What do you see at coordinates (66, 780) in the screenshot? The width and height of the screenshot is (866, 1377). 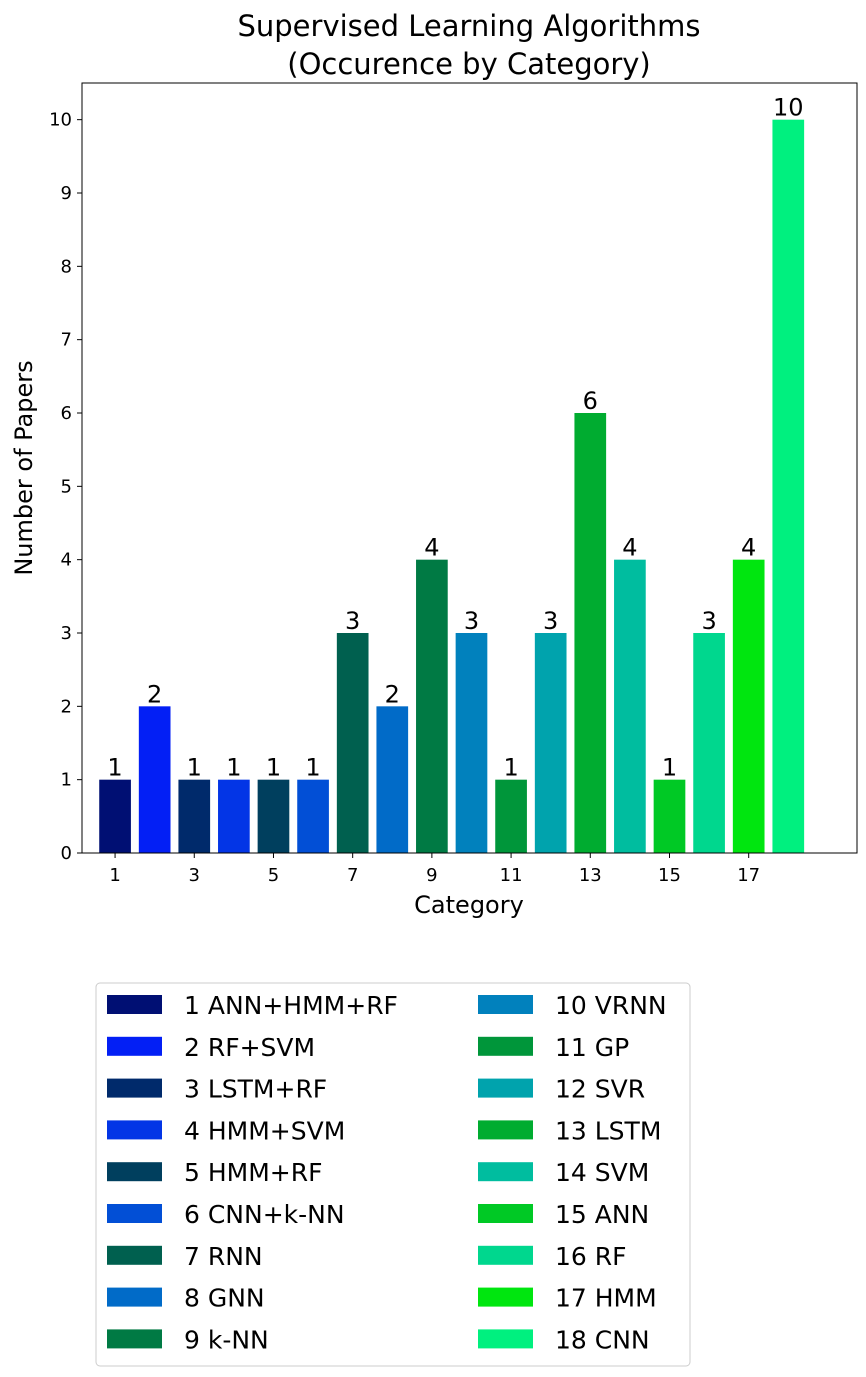 I see `y-tick-label-1: 1` at bounding box center [66, 780].